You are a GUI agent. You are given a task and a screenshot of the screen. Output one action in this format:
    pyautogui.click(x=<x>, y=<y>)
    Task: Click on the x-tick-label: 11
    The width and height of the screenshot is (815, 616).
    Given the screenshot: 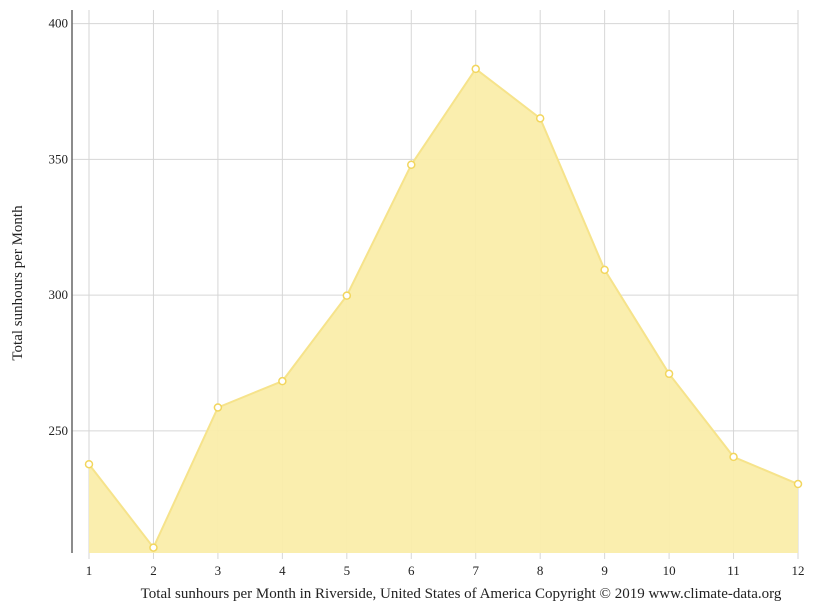 What is the action you would take?
    pyautogui.click(x=733, y=570)
    